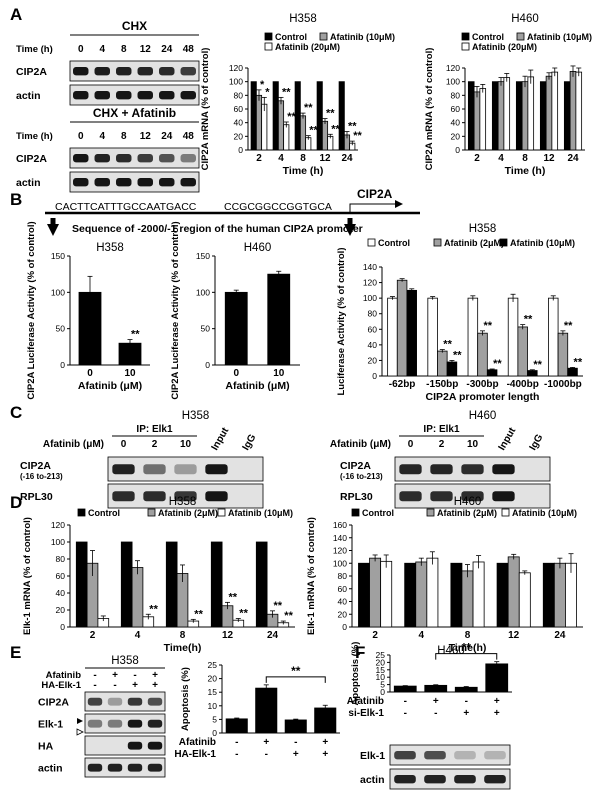  Describe the element at coordinates (213, 706) in the screenshot. I see `y-tick-label: 10` at that location.